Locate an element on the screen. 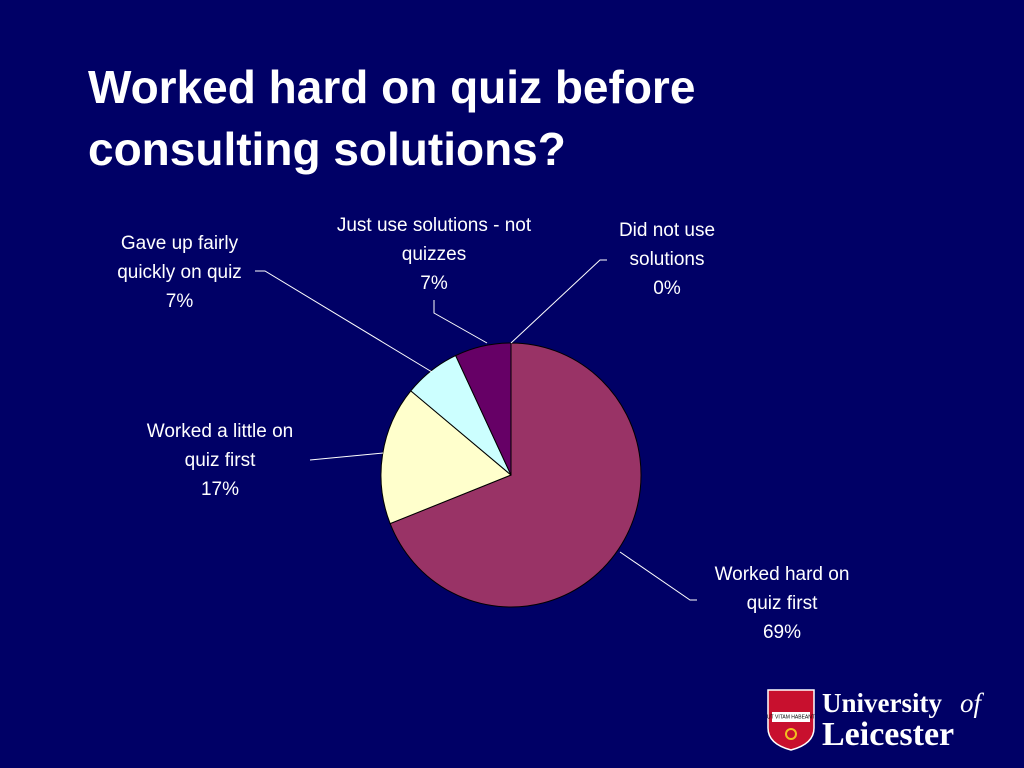 This screenshot has width=1024, height=768. category-label: Did not use solutions is located at coordinates (667, 245).